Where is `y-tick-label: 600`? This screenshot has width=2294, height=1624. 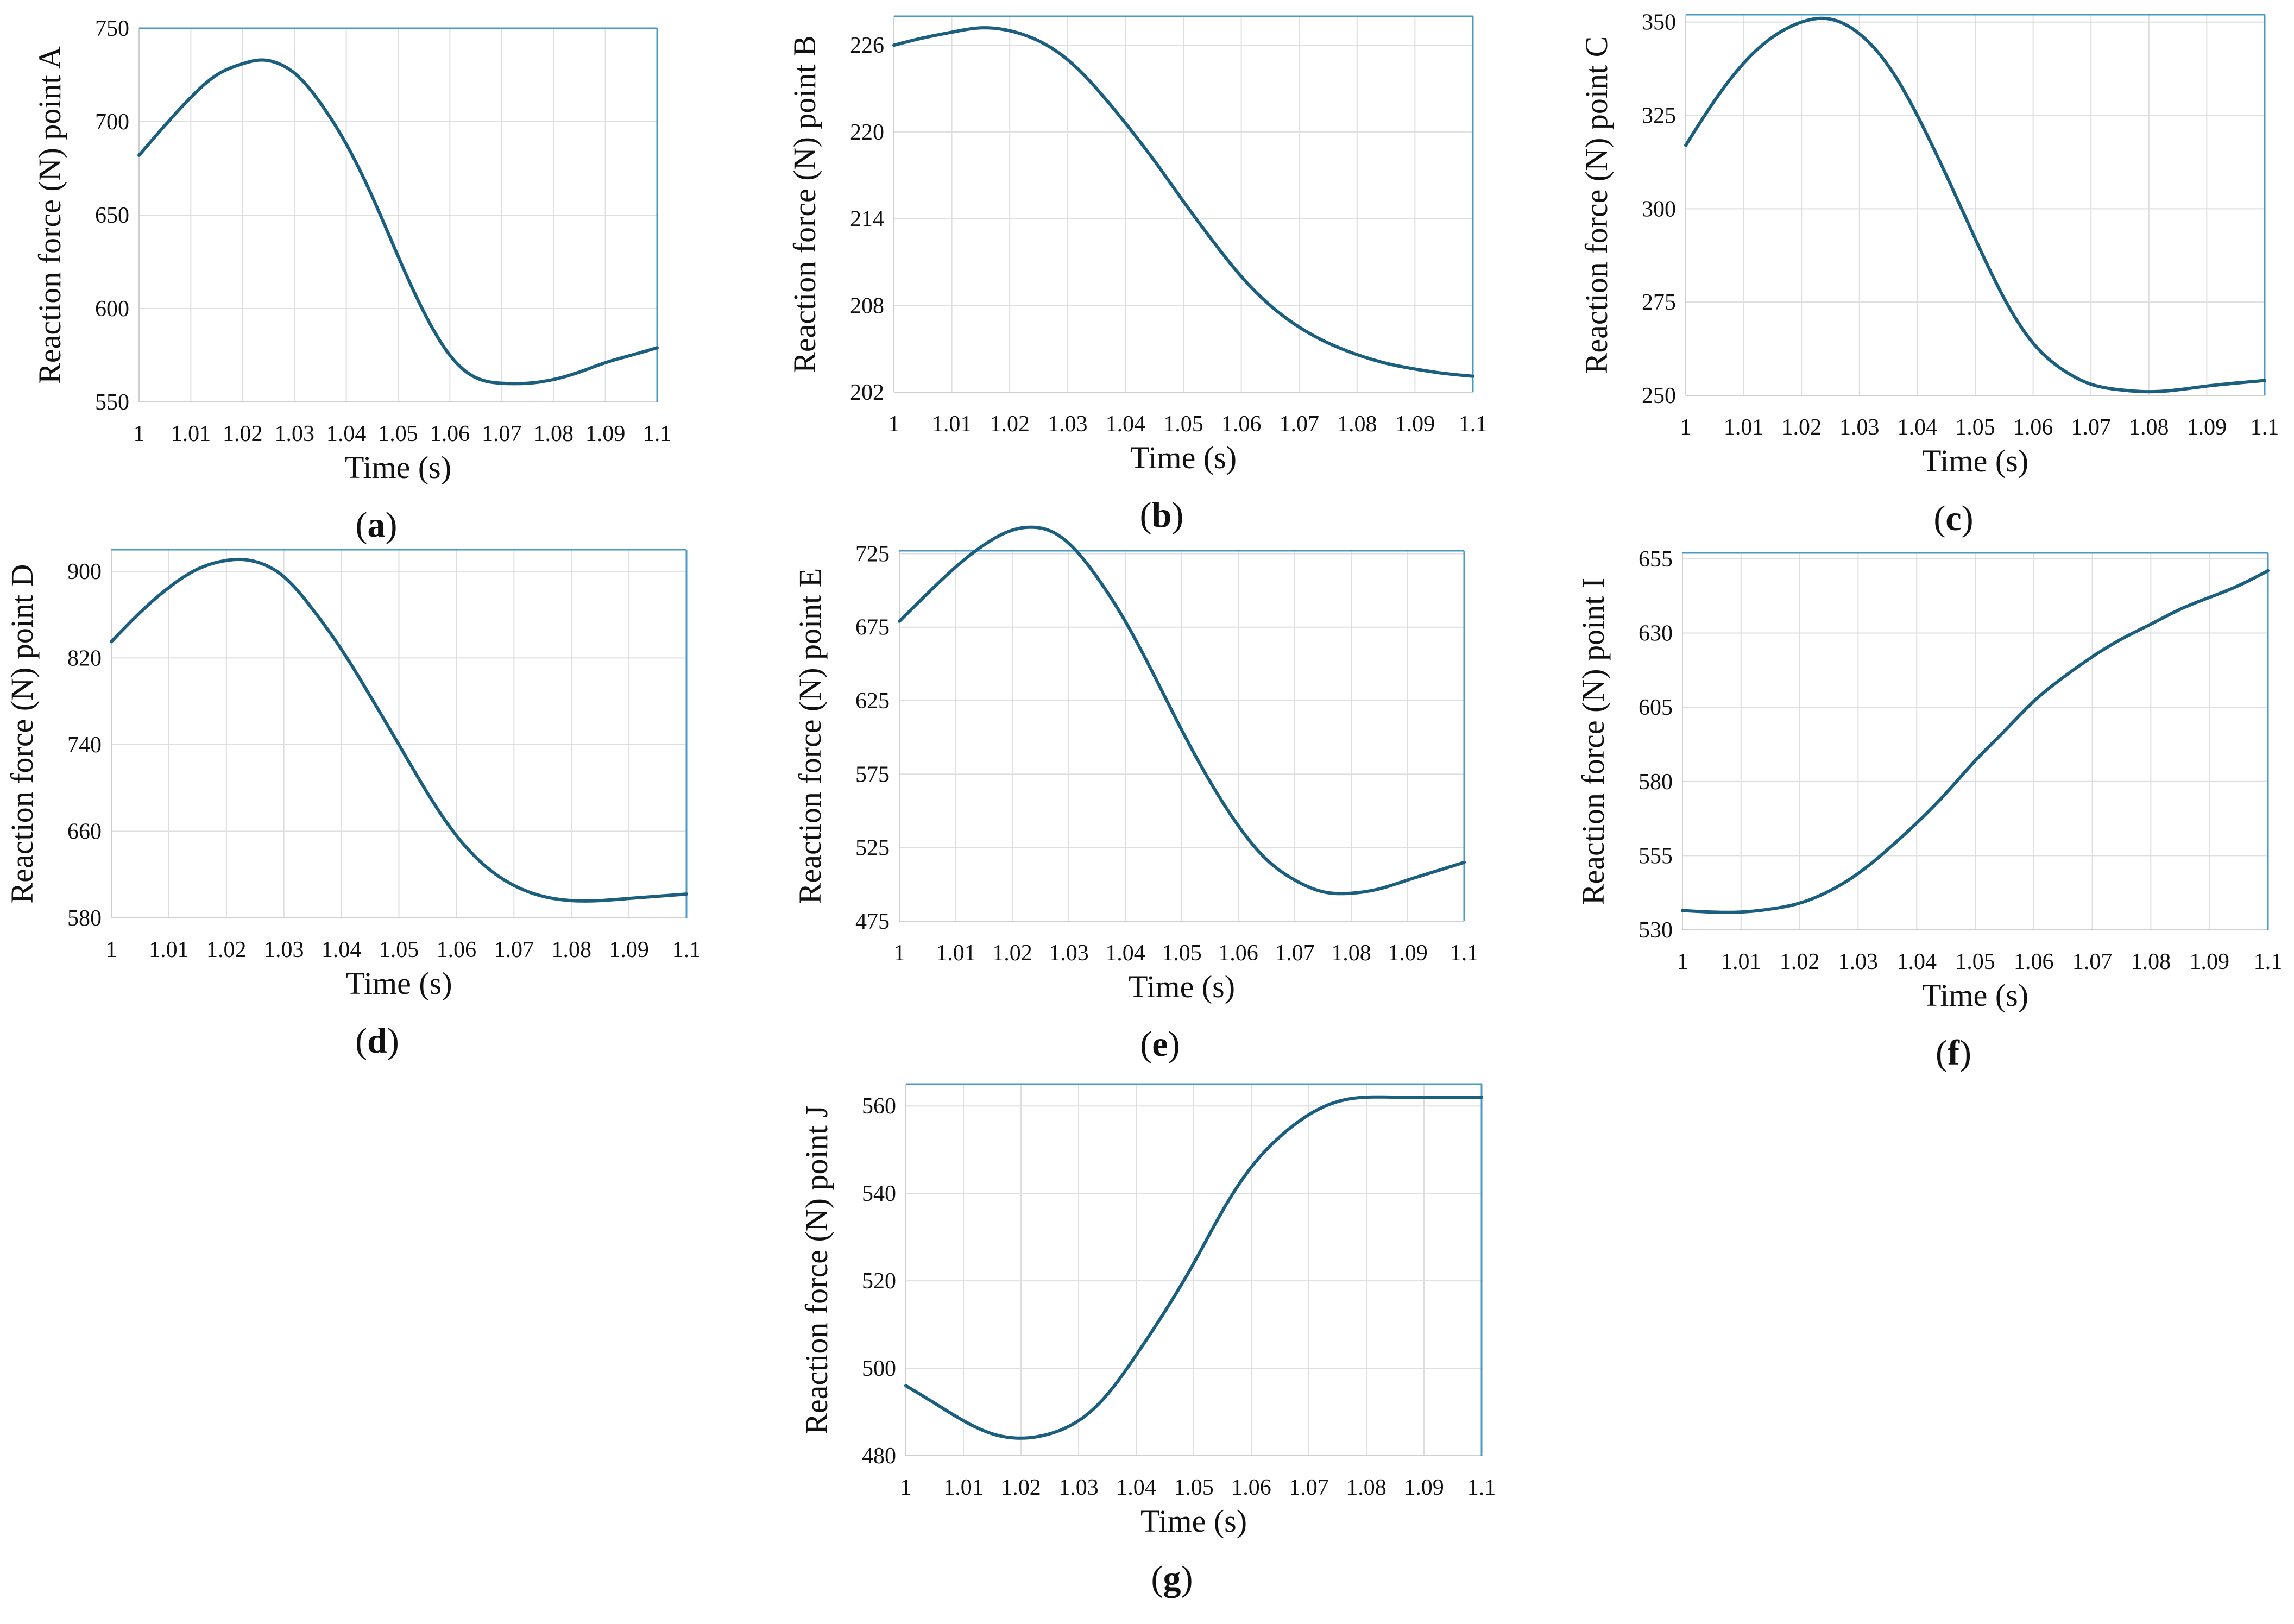 y-tick-label: 600 is located at coordinates (112, 309).